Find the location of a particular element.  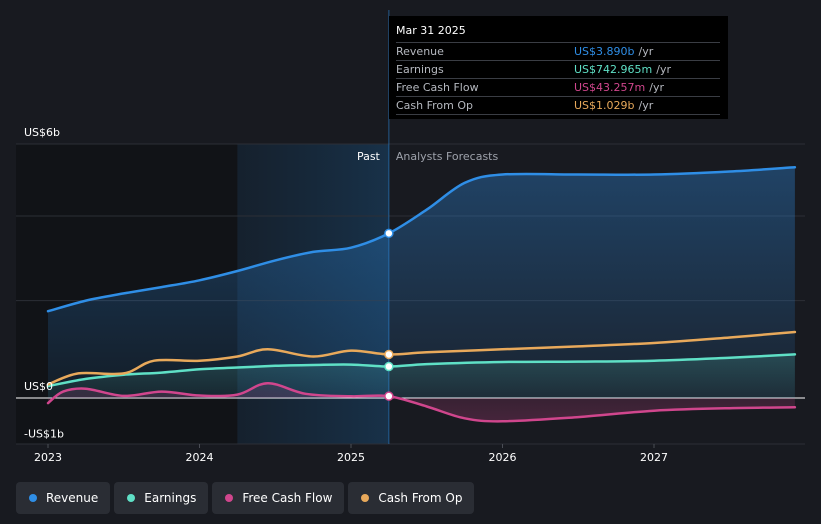

tooltip-row-free-cash-flow: Free Cash Flow US$43.257m /yr is located at coordinates (558, 88).